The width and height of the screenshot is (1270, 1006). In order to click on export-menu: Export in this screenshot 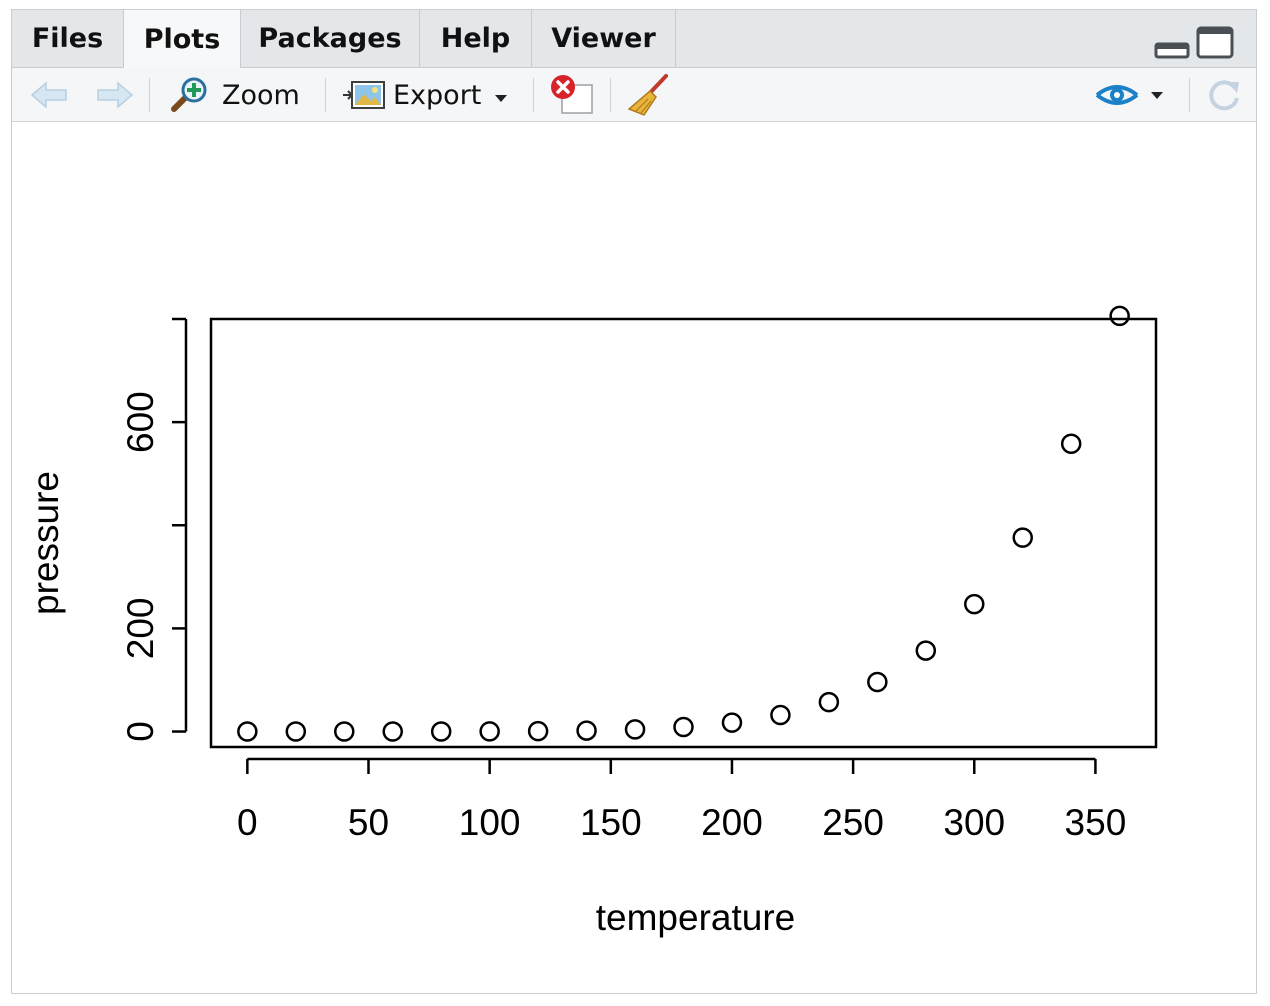, I will do `click(425, 95)`.